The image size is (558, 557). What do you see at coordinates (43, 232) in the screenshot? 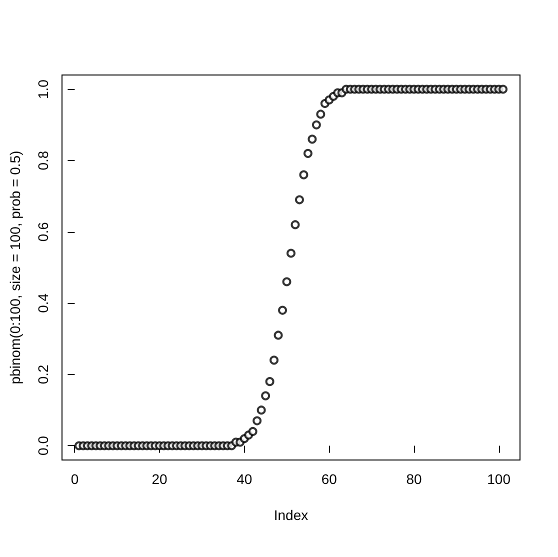
I see `y-tick-label: 0.6` at bounding box center [43, 232].